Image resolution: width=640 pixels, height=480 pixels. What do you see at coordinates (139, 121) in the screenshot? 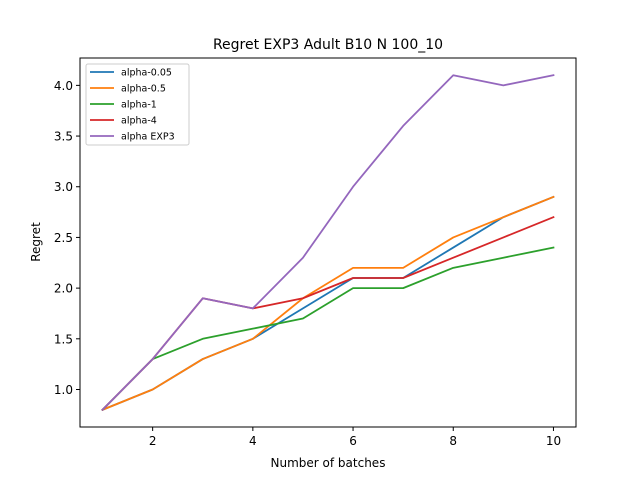
I see `legend-label-3: alpha-4` at bounding box center [139, 121].